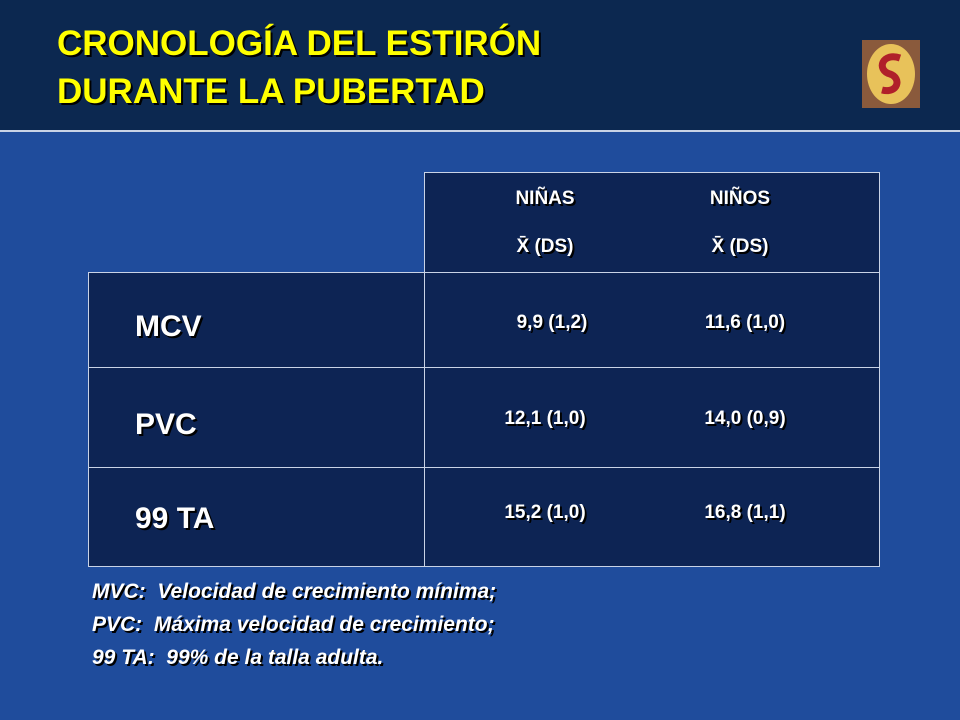 The width and height of the screenshot is (960, 720). What do you see at coordinates (168, 326) in the screenshot?
I see `row-label: MCV` at bounding box center [168, 326].